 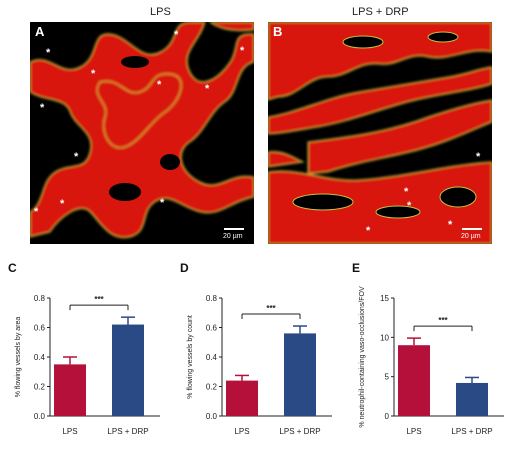 What do you see at coordinates (380, 12) in the screenshot?
I see `panel-b-title: LPS + DRP` at bounding box center [380, 12].